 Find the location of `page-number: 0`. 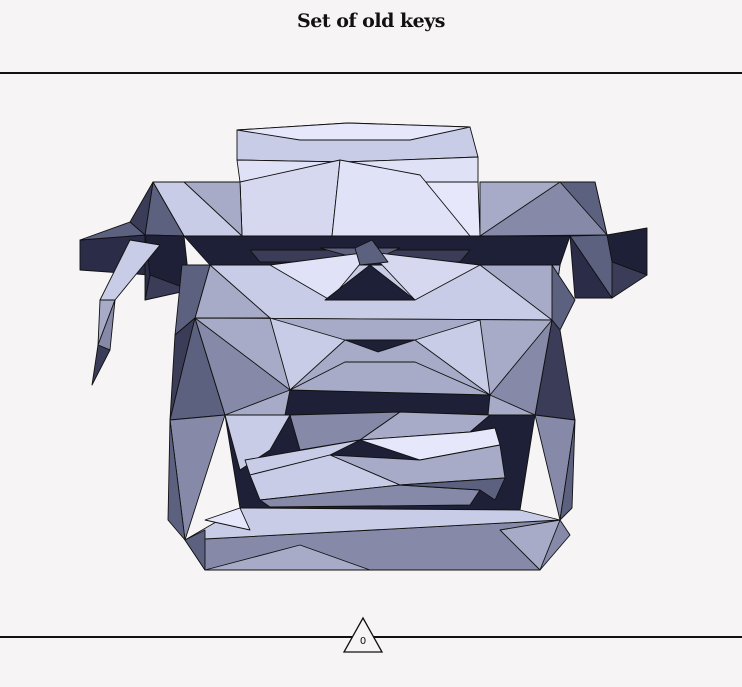

page-number: 0 is located at coordinates (363, 641).